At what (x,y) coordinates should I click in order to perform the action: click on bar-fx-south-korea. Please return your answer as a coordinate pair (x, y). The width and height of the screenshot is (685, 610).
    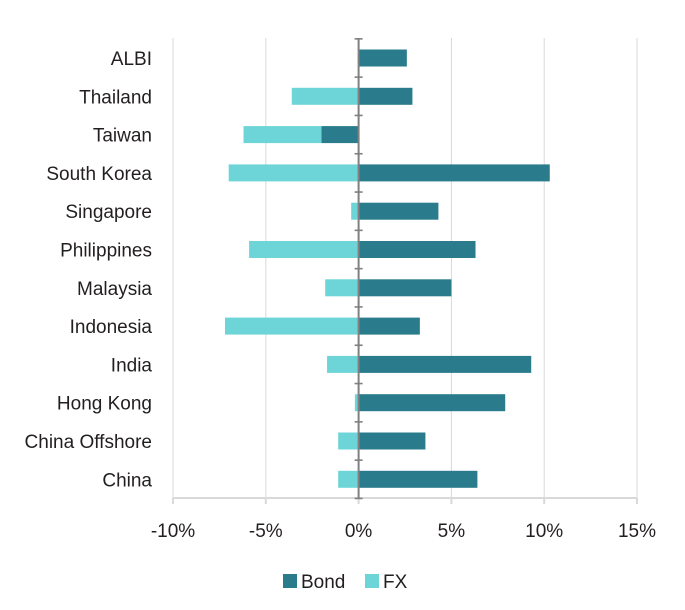
    Looking at the image, I should click on (293, 173).